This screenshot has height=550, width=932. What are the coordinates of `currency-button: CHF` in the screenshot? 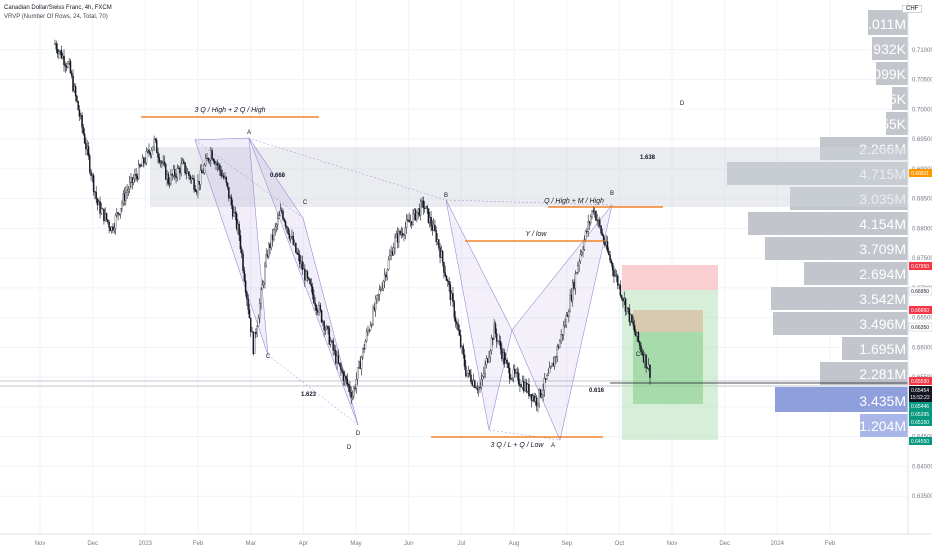 It's located at (912, 9).